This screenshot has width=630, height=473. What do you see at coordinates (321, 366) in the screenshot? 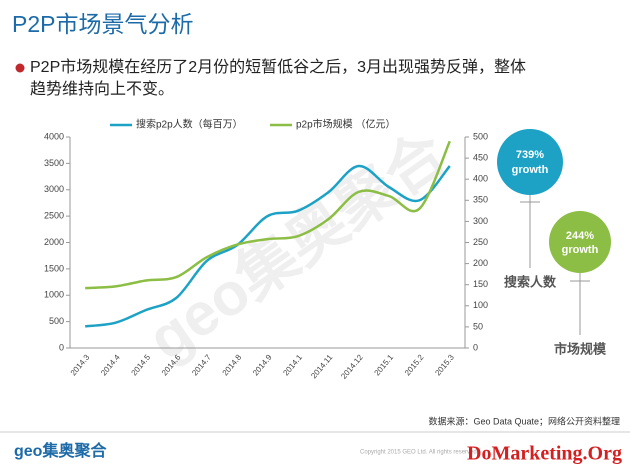
I see `x-tick-label: 2014.11` at bounding box center [321, 366].